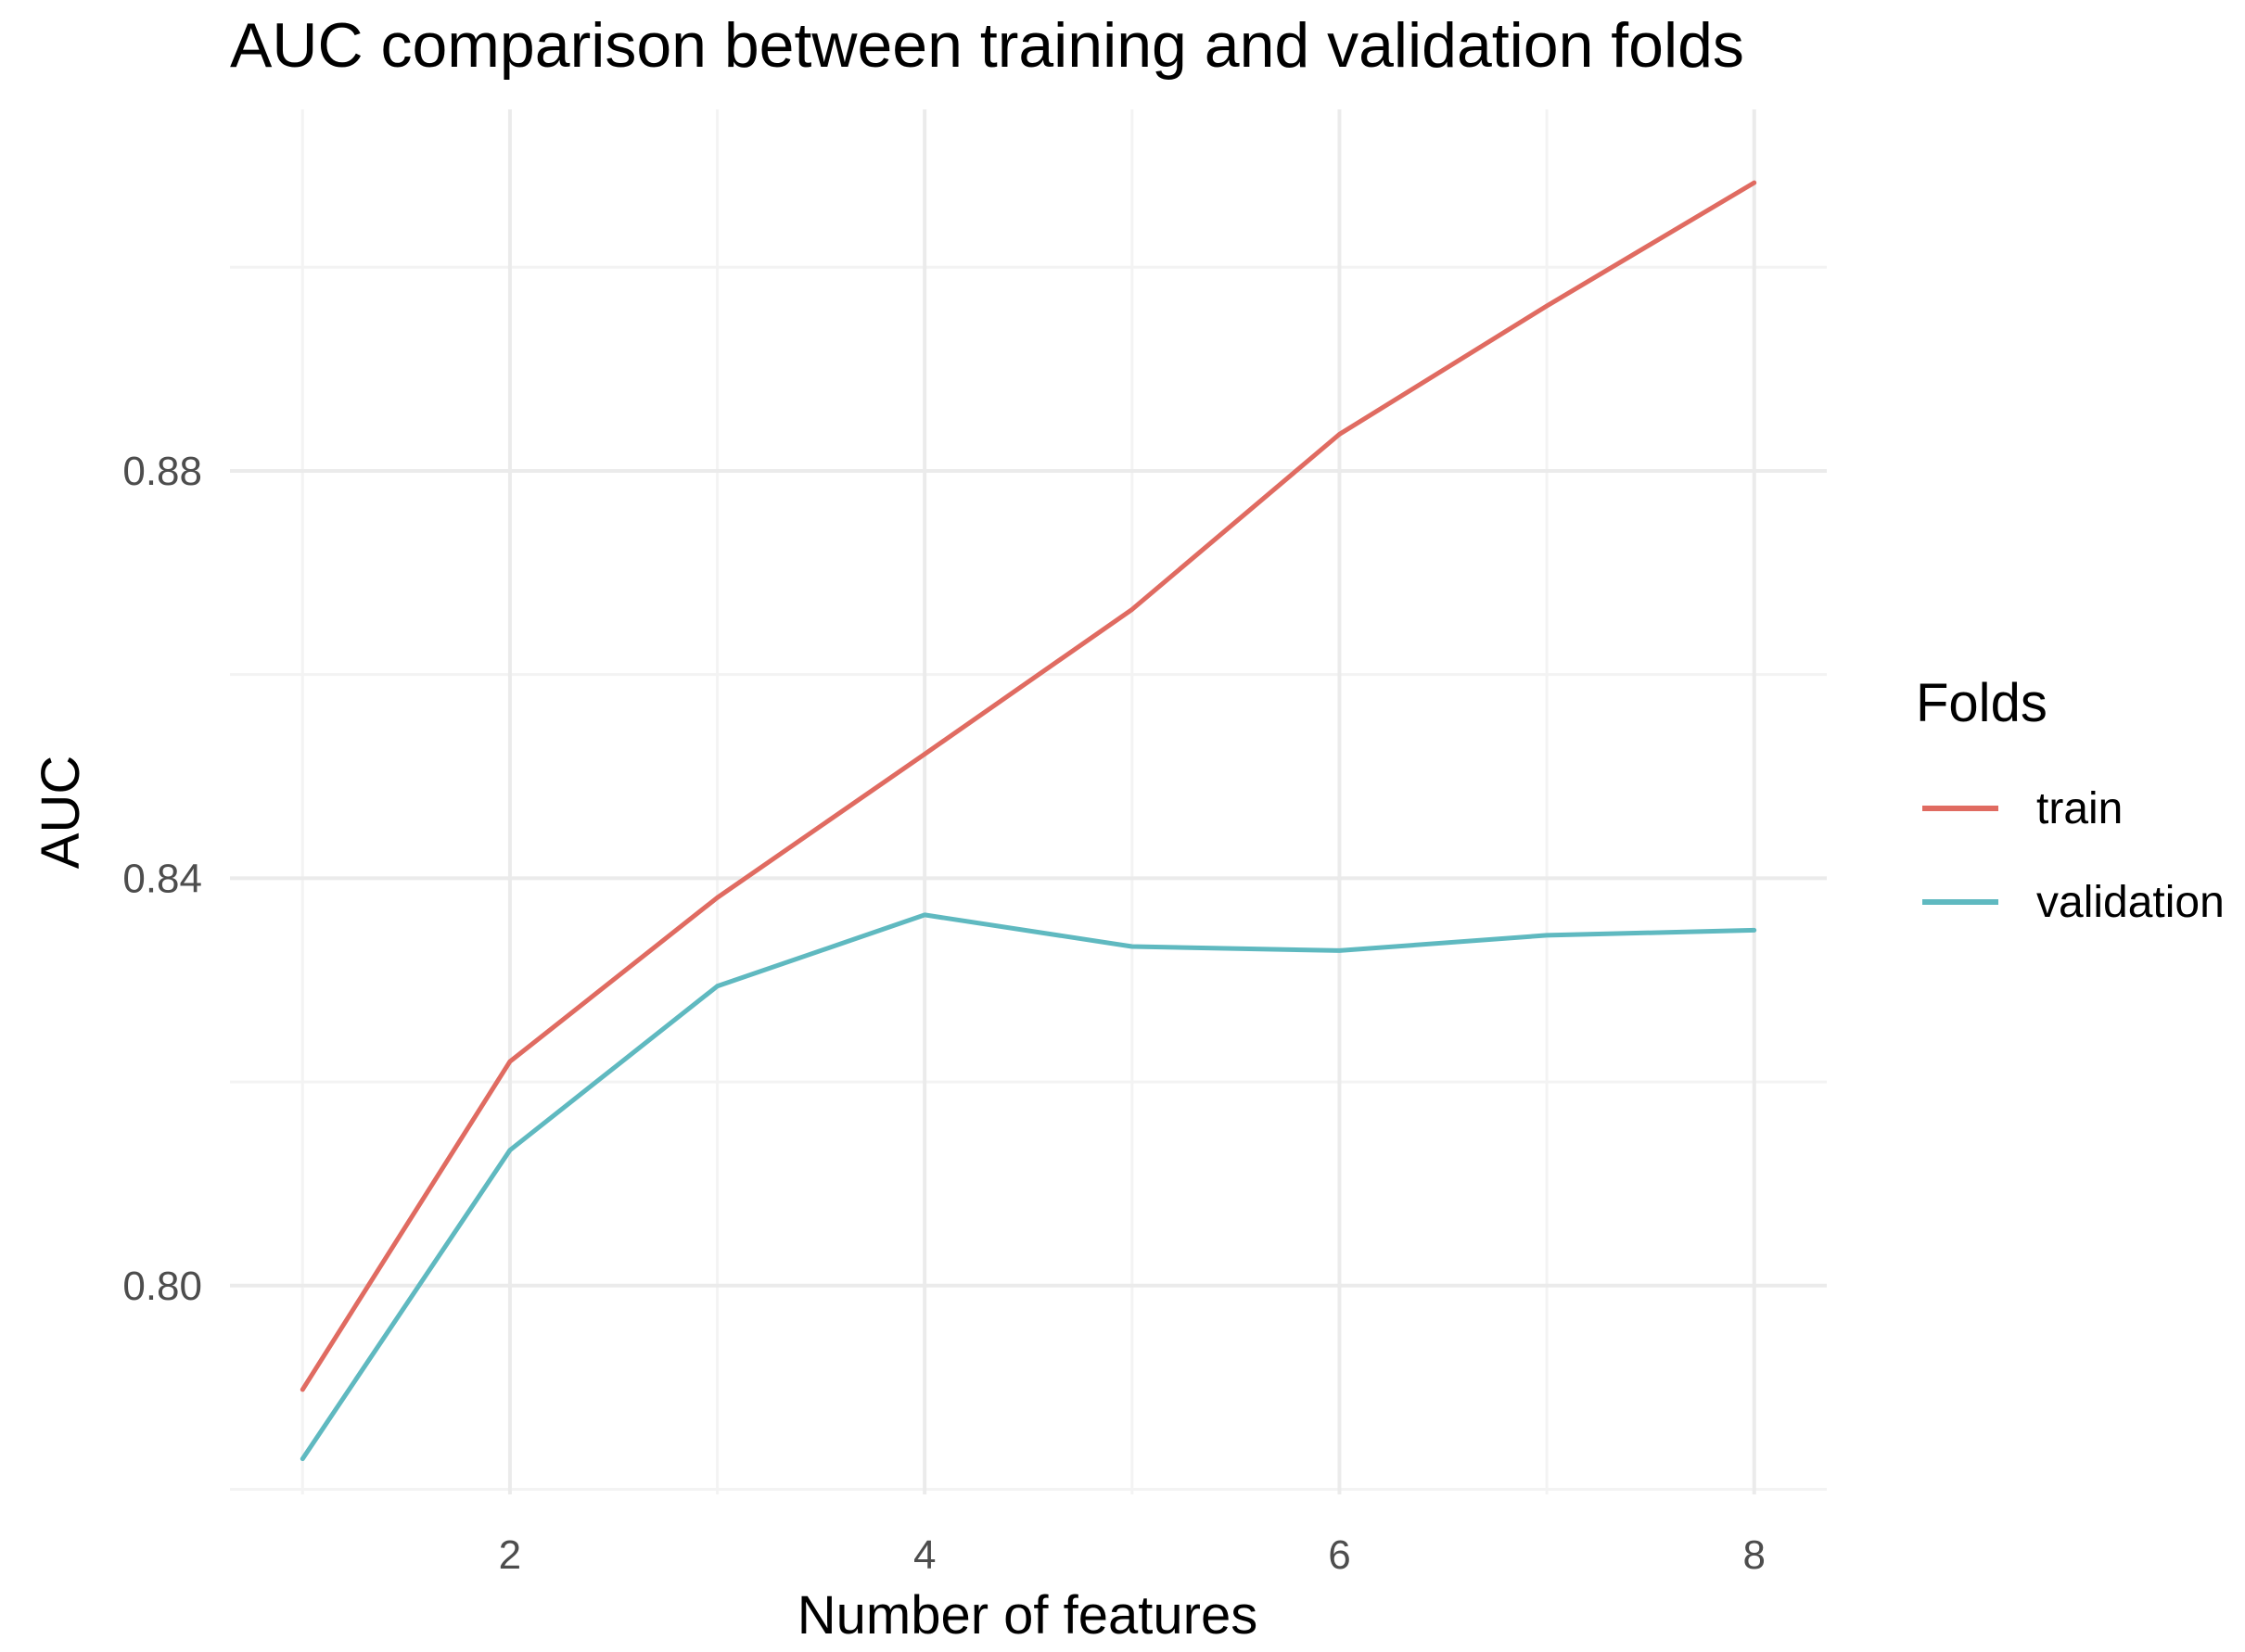 The height and width of the screenshot is (1652, 2245). What do you see at coordinates (162, 1286) in the screenshot?
I see `y-tick-label: 0.80` at bounding box center [162, 1286].